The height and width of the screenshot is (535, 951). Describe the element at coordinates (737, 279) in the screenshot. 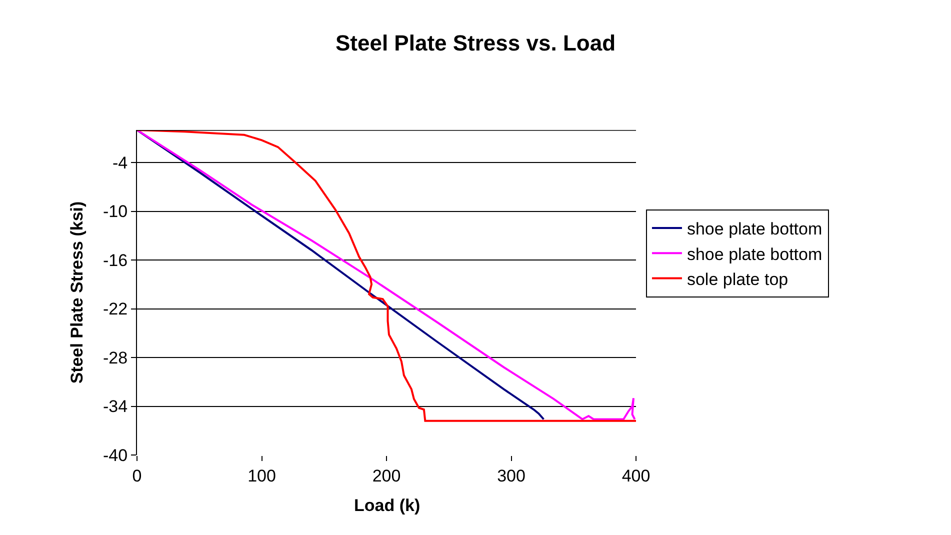

I see `legend-label: sole plate top` at that location.